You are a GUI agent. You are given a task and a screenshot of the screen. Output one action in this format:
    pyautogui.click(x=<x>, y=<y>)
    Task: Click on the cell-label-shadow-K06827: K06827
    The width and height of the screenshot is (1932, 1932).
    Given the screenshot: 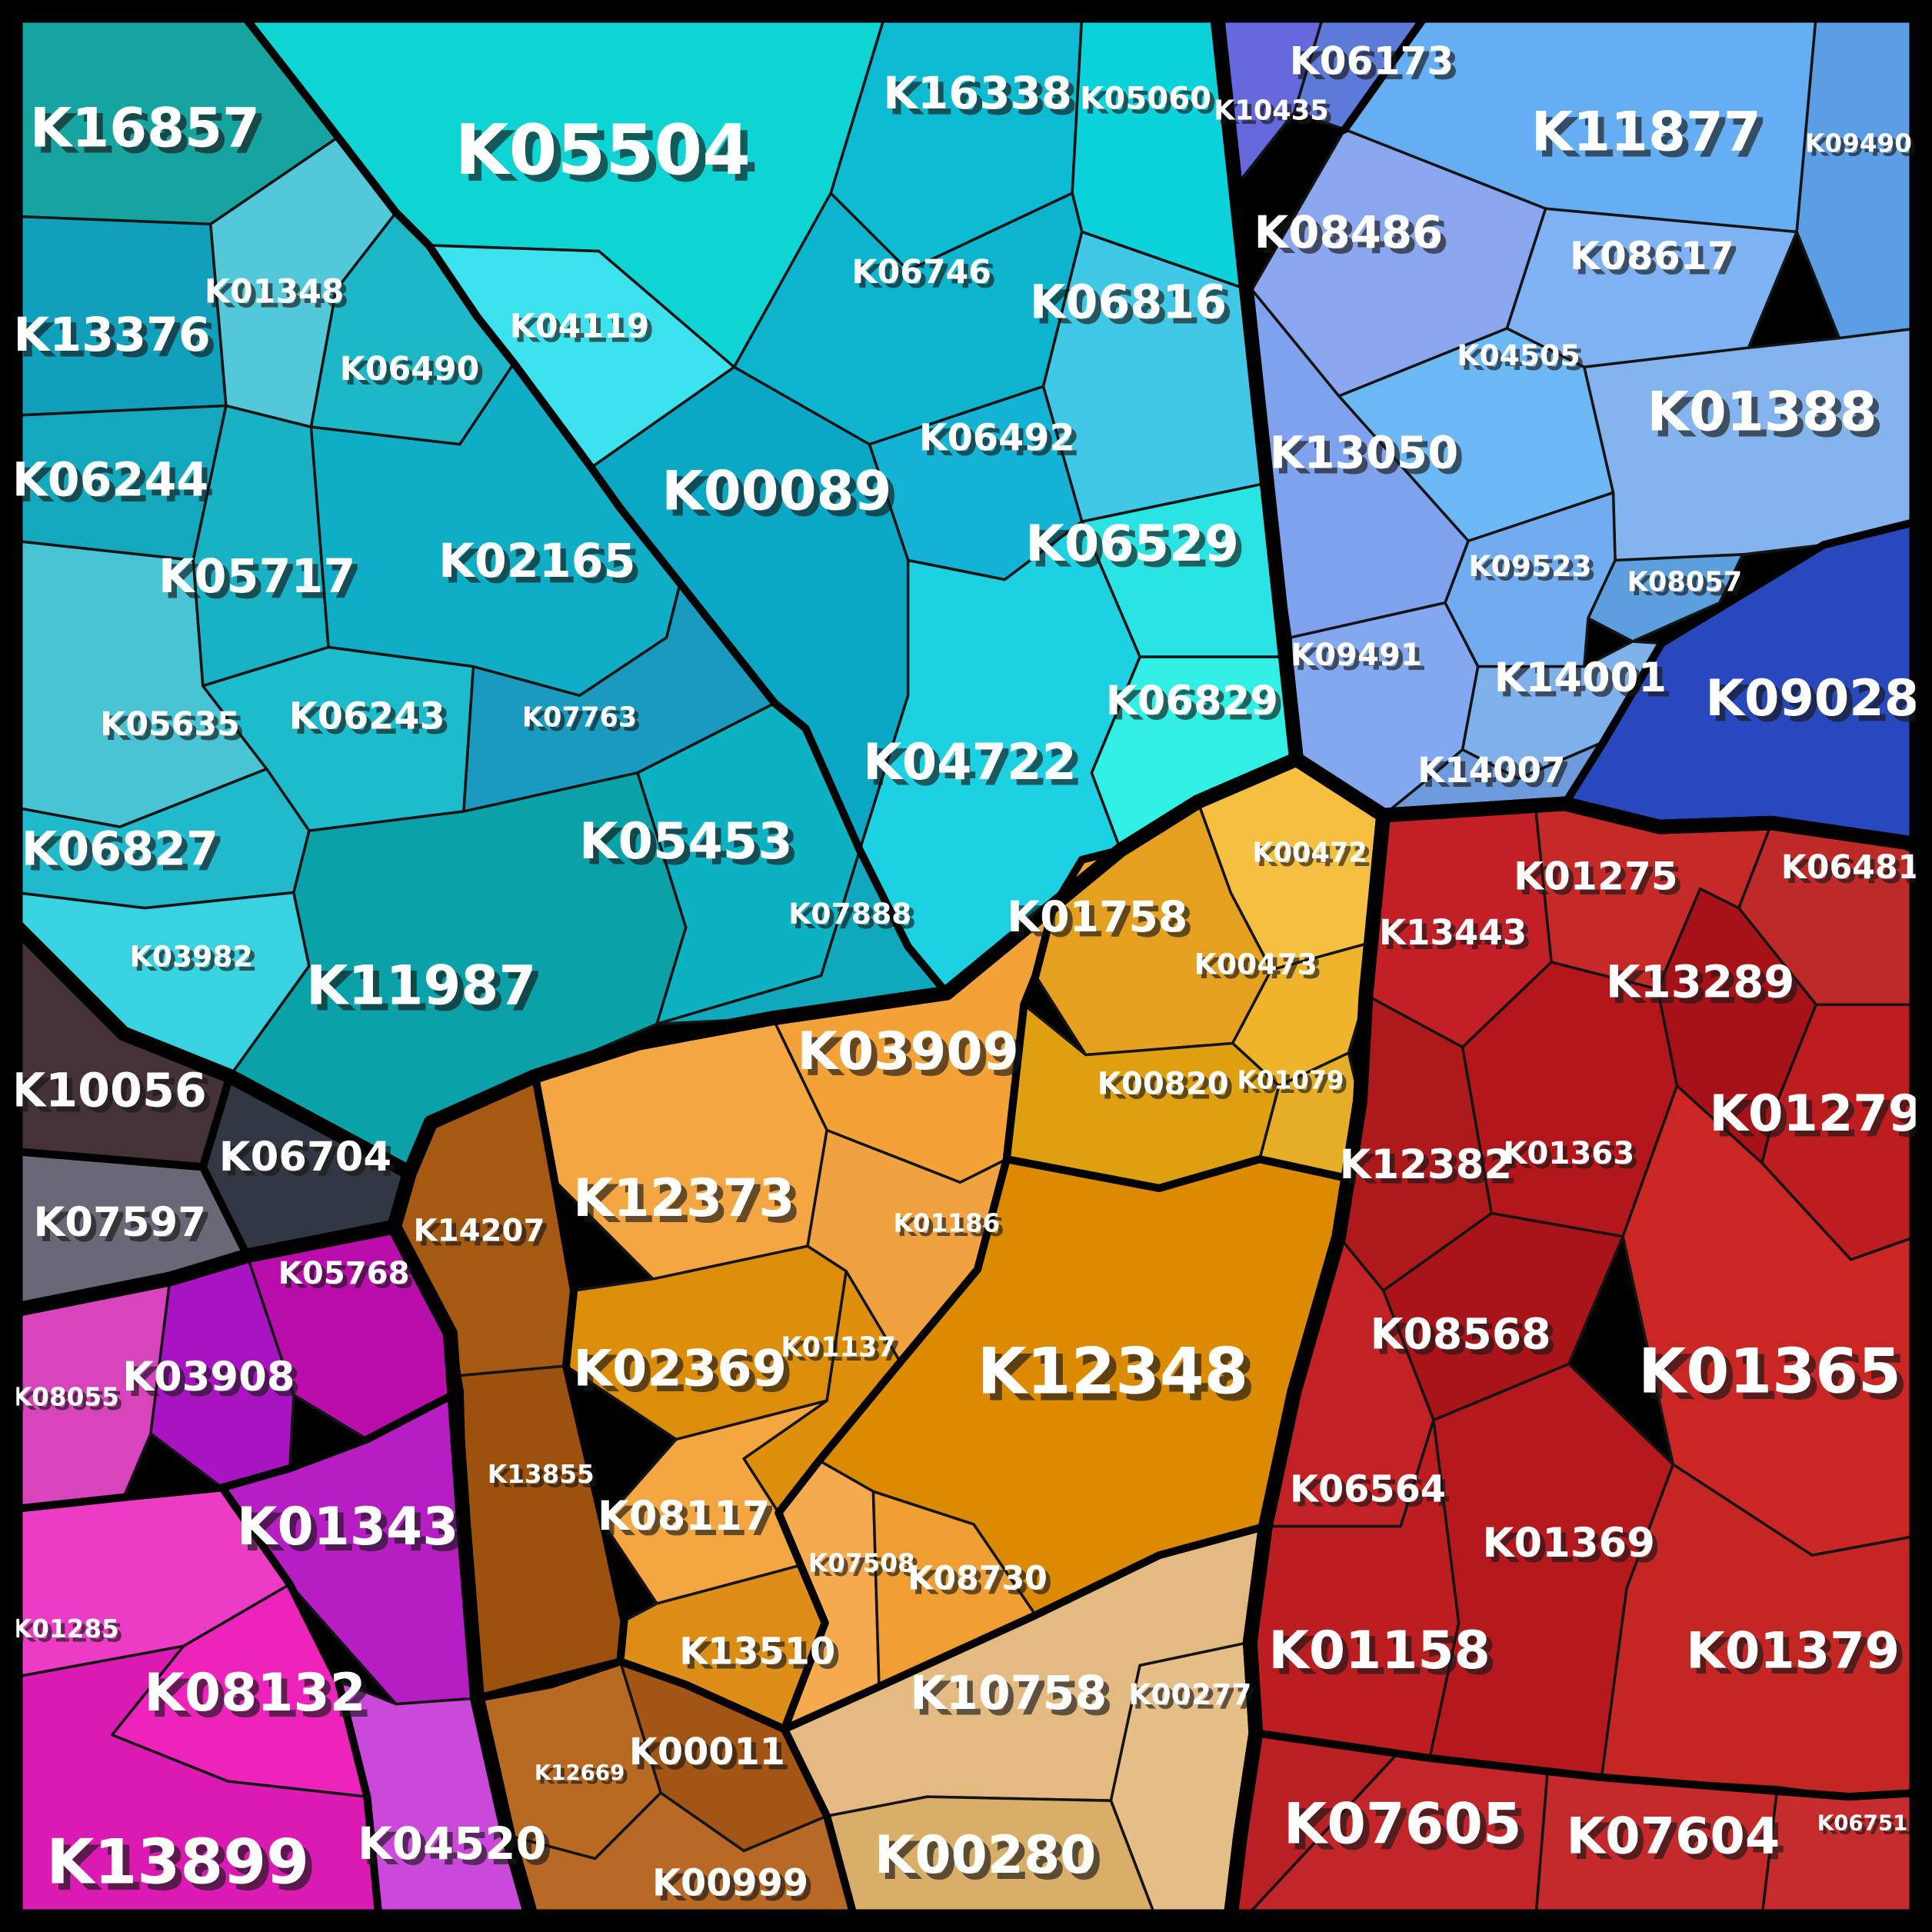 What is the action you would take?
    pyautogui.click(x=125, y=855)
    